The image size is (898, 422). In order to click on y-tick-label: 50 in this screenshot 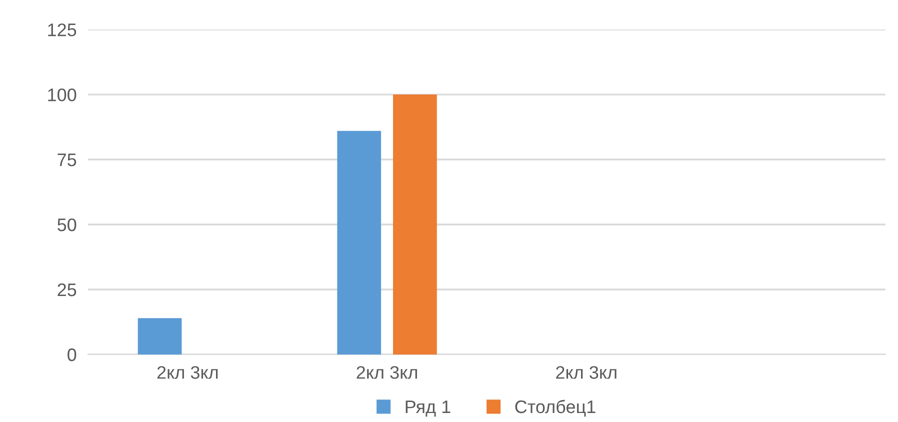, I will do `click(67, 225)`.